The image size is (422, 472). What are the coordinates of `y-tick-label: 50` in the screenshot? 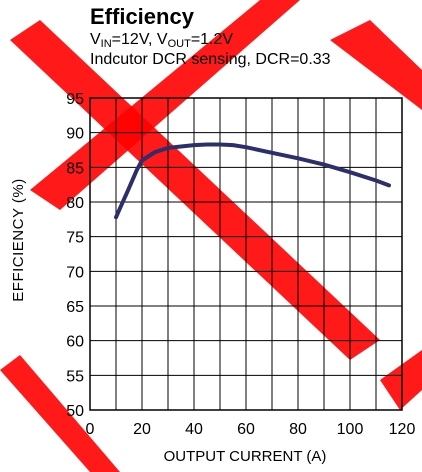 It's located at (75, 411).